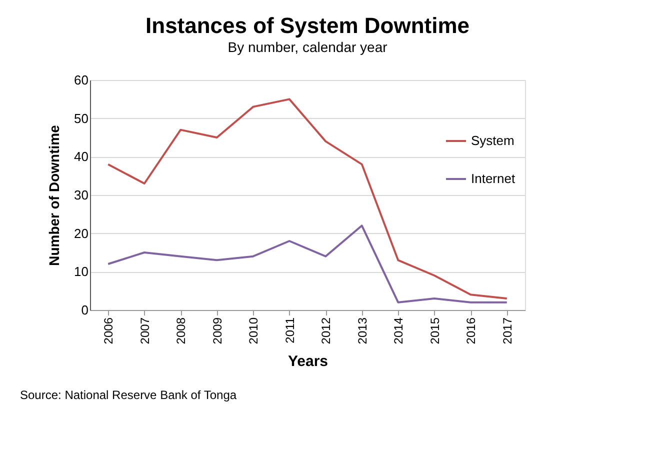 The width and height of the screenshot is (657, 468). I want to click on x-tick-label: 2011, so click(289, 330).